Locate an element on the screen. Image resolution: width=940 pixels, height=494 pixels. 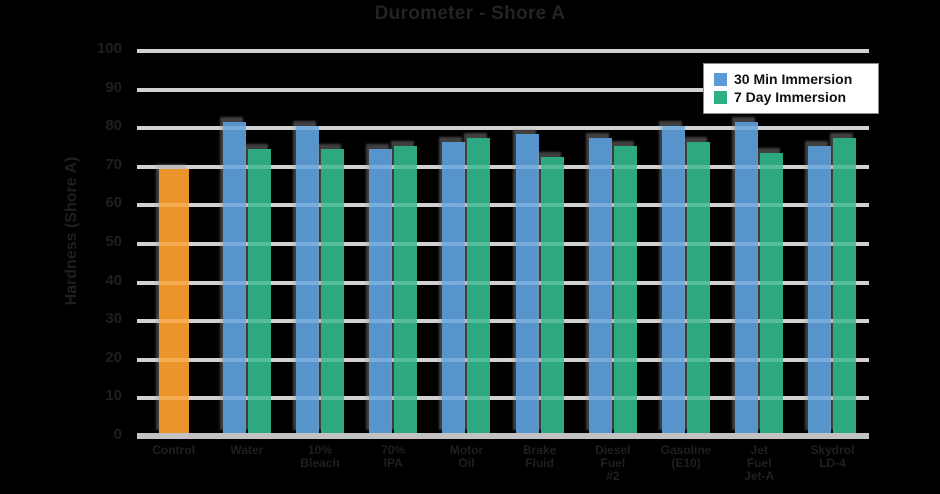
bar-30-min-immersion-cat7 is located at coordinates (600, 286).